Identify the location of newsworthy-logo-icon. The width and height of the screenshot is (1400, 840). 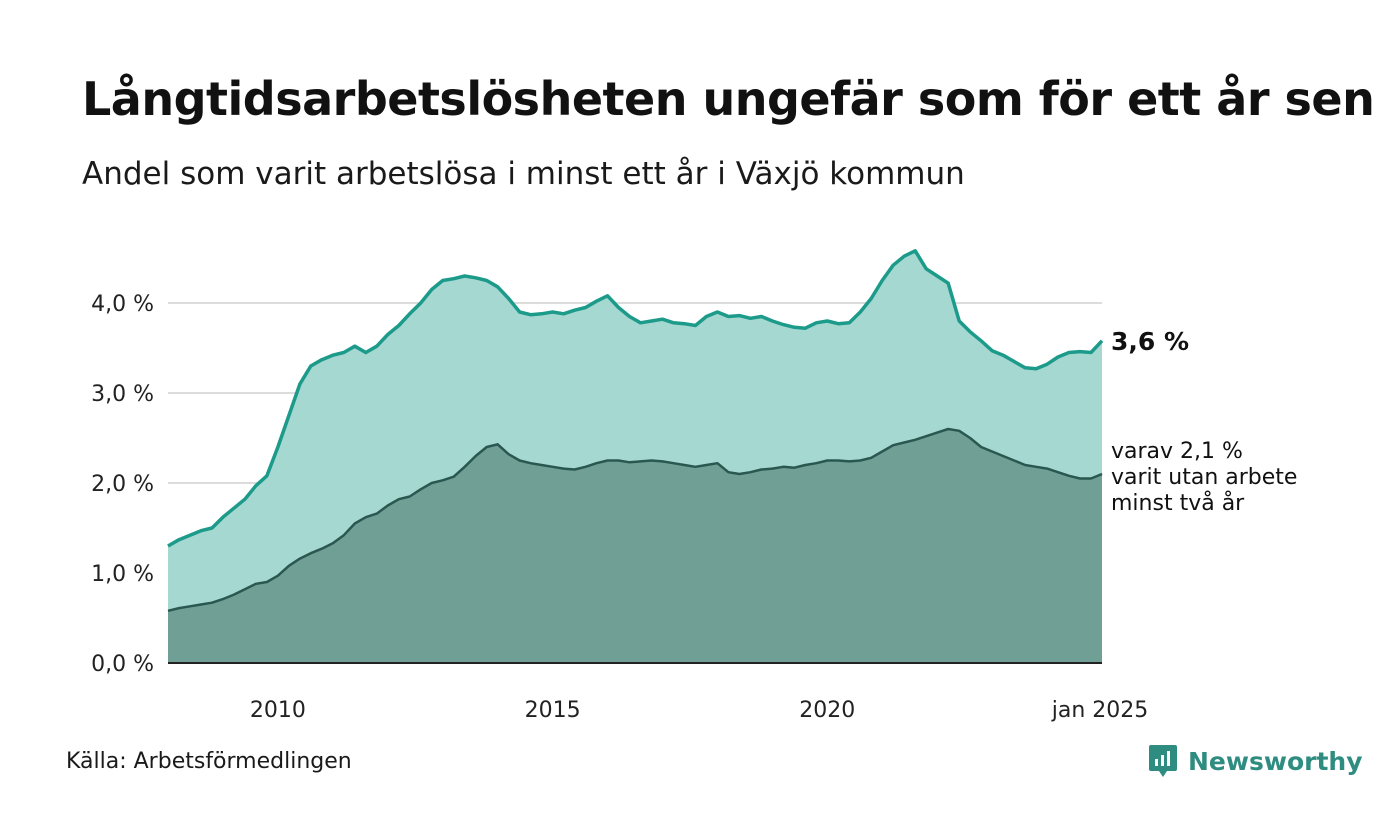
(1163, 761).